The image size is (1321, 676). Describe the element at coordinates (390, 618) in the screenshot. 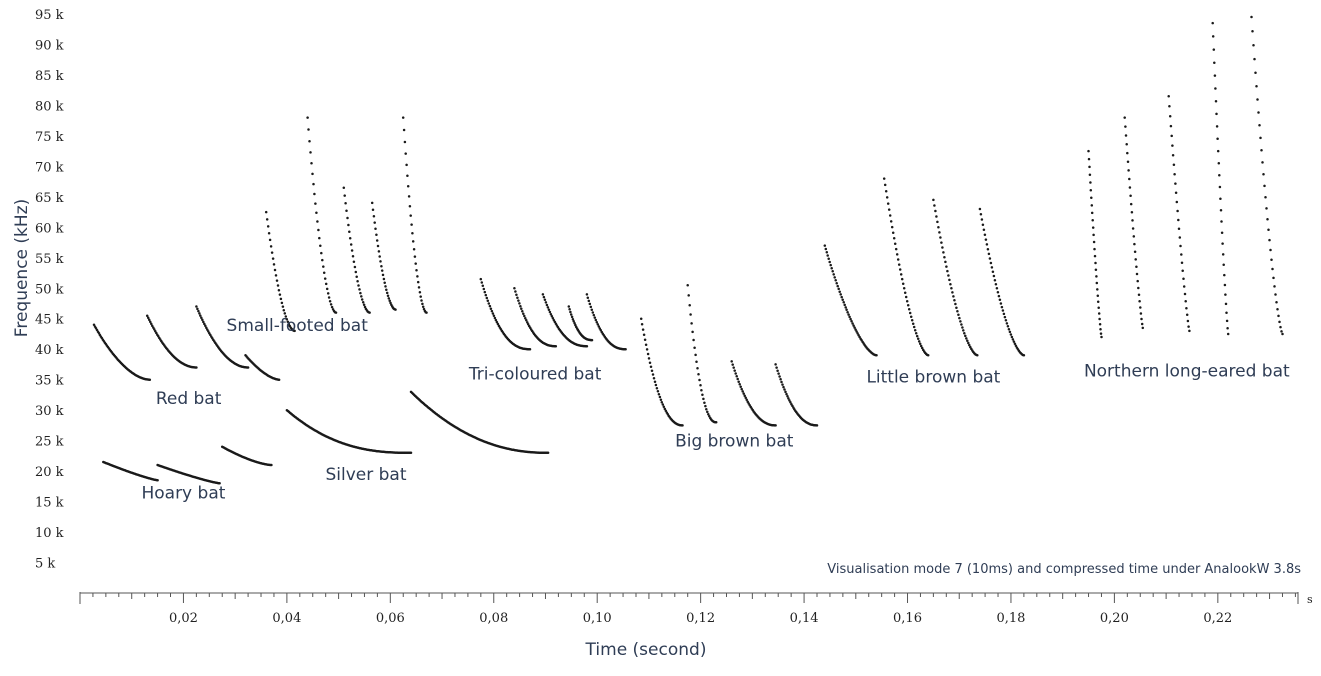

I see `x-tick-label: 0,06` at that location.